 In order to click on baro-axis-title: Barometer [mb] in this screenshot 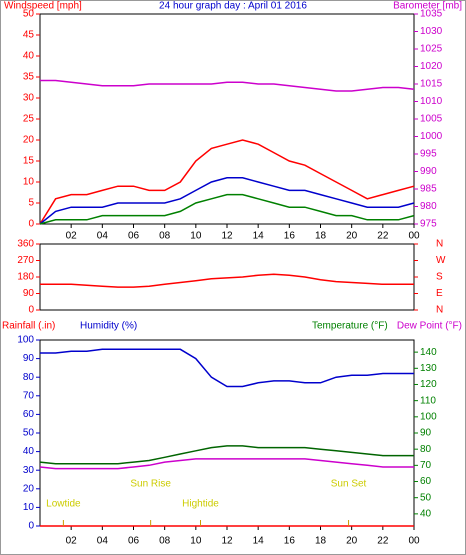, I will do `click(427, 6)`.